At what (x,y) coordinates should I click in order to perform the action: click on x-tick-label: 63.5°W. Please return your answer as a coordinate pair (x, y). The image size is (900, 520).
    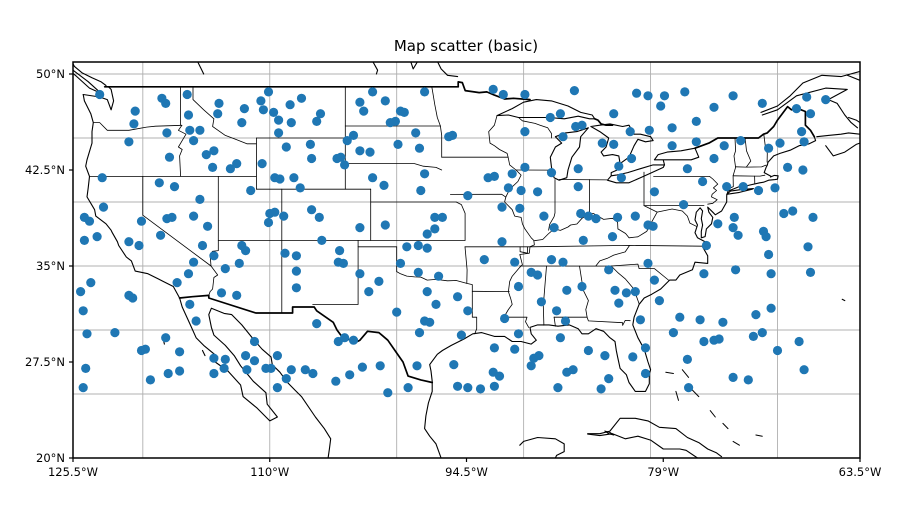
    Looking at the image, I should click on (860, 472).